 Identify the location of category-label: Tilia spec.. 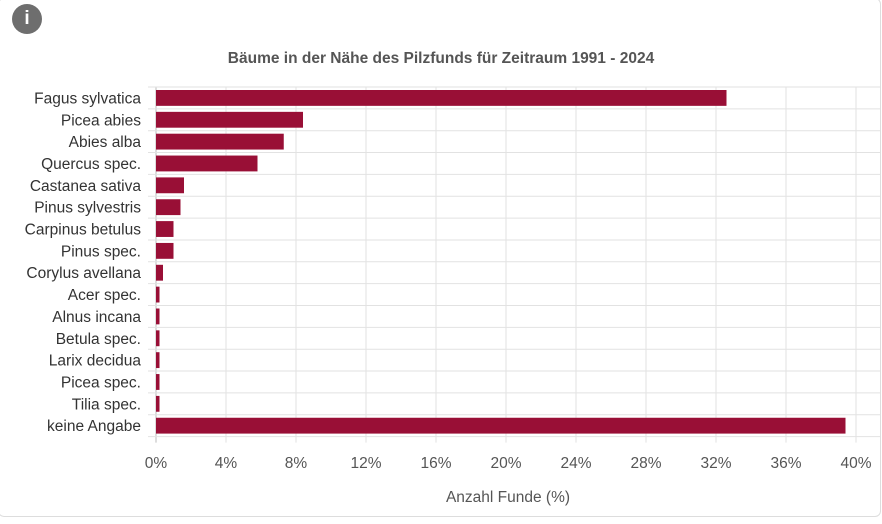
(106, 404).